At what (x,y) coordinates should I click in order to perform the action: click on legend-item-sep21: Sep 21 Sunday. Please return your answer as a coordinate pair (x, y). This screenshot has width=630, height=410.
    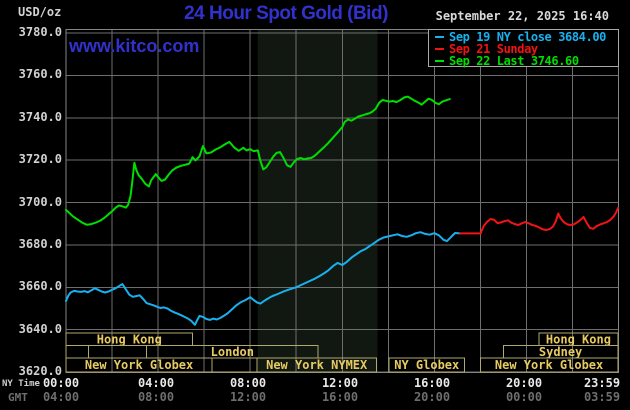
    Looking at the image, I should click on (525, 49).